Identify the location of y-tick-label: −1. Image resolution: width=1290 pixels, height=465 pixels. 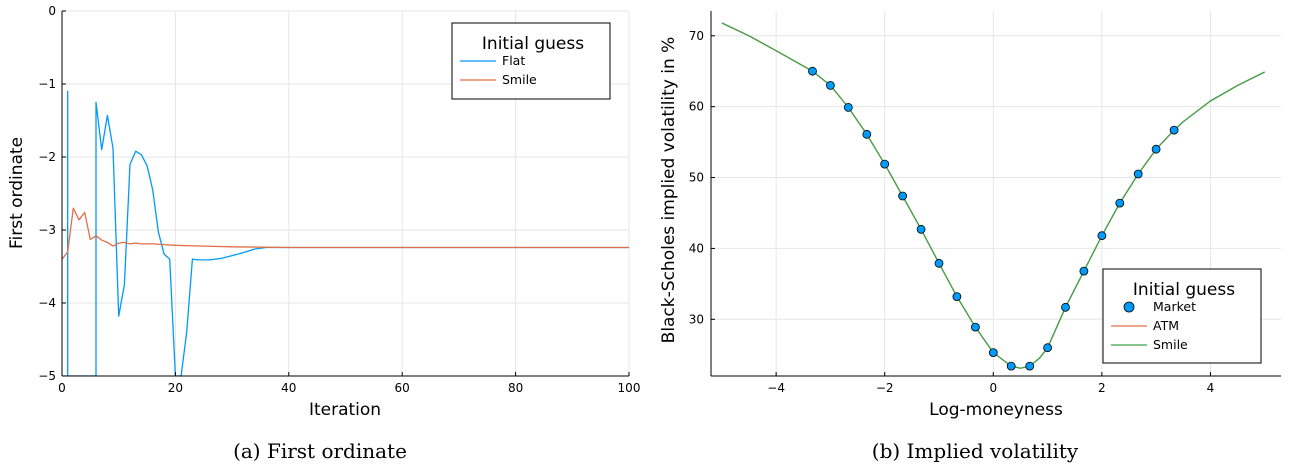
(47, 84).